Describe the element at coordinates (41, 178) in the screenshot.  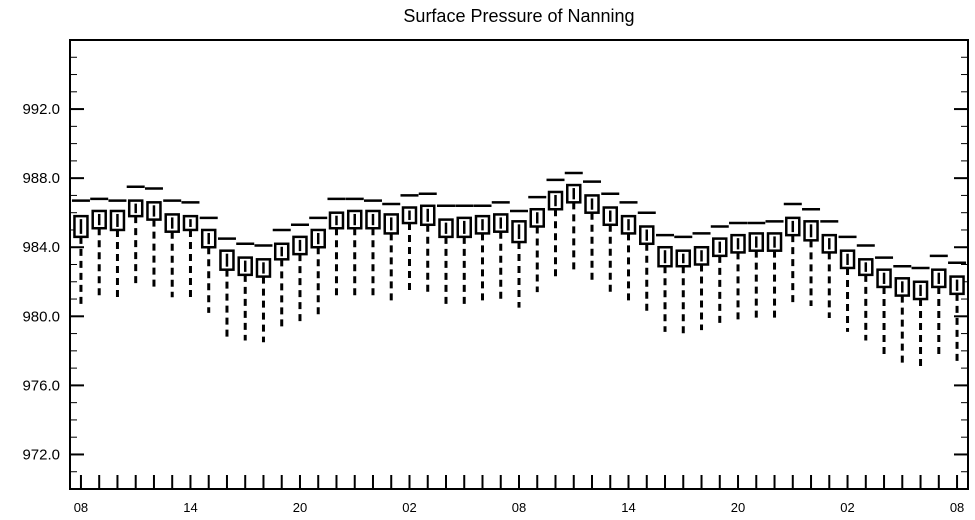
I see `y-tick-label: 988.0` at that location.